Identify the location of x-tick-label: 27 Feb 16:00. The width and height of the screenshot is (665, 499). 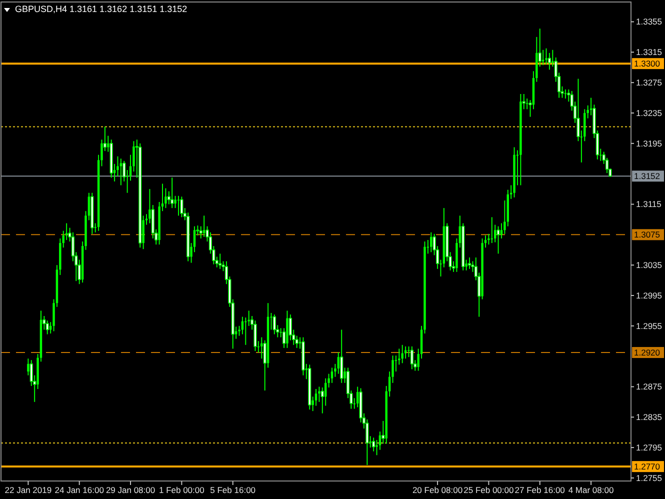
(540, 490).